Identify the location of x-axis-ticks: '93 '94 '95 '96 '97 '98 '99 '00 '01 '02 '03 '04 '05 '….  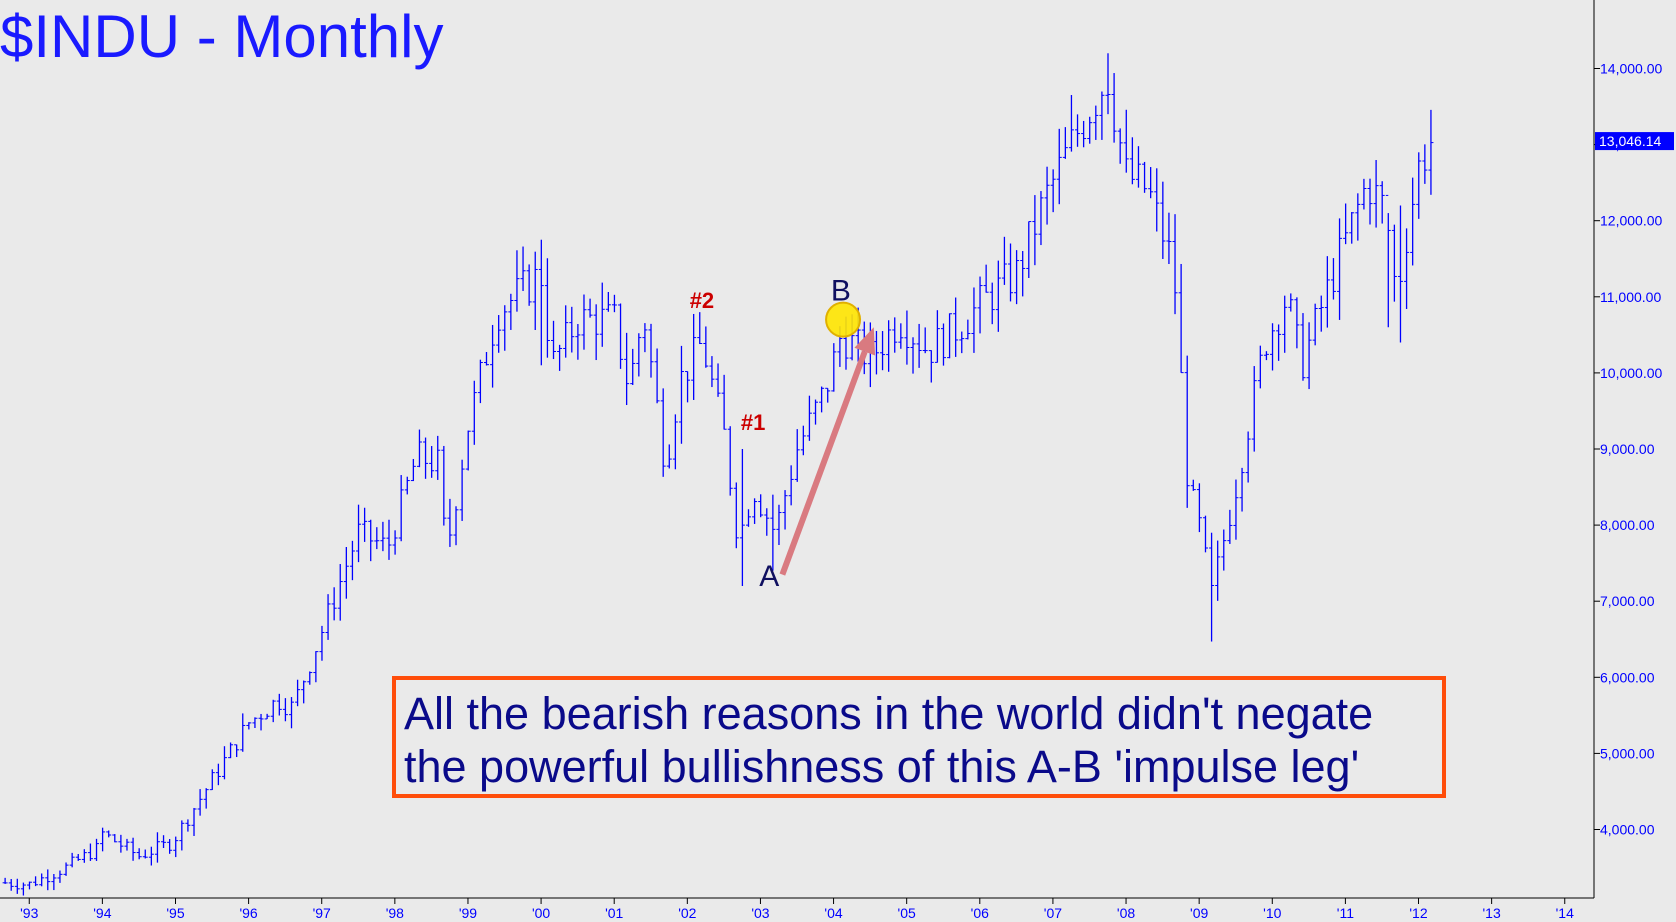
(797, 909).